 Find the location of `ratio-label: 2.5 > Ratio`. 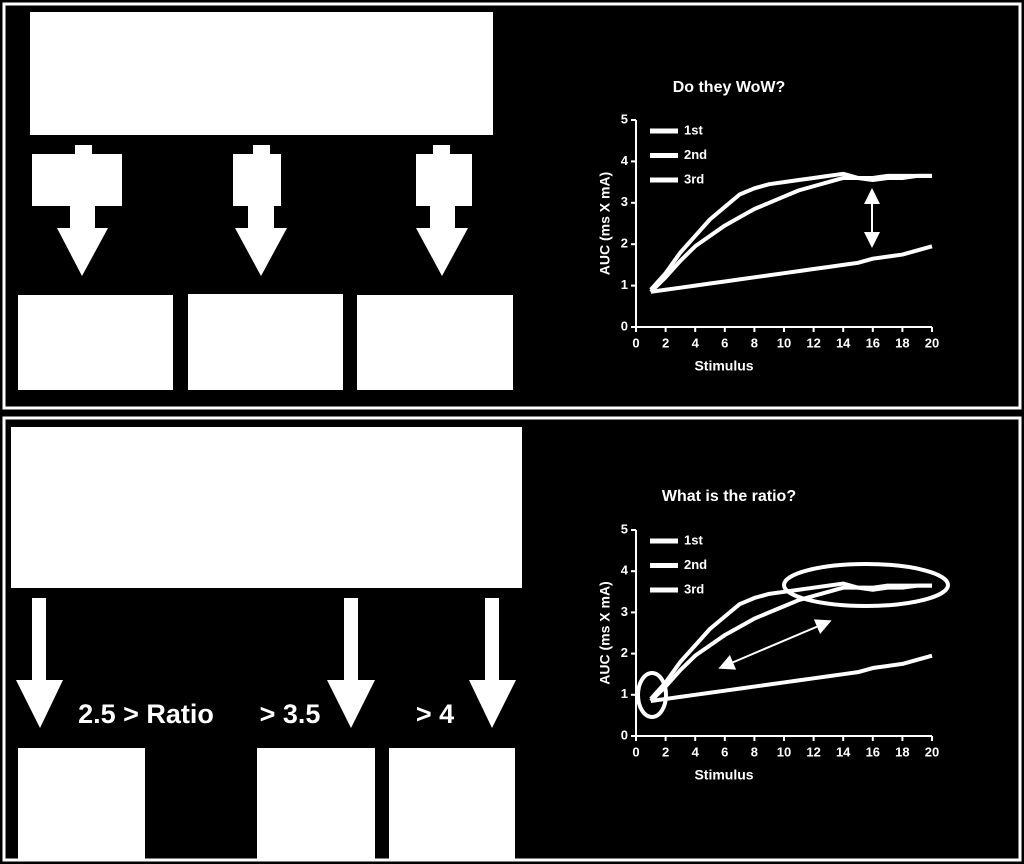

ratio-label: 2.5 > Ratio is located at coordinates (146, 714).